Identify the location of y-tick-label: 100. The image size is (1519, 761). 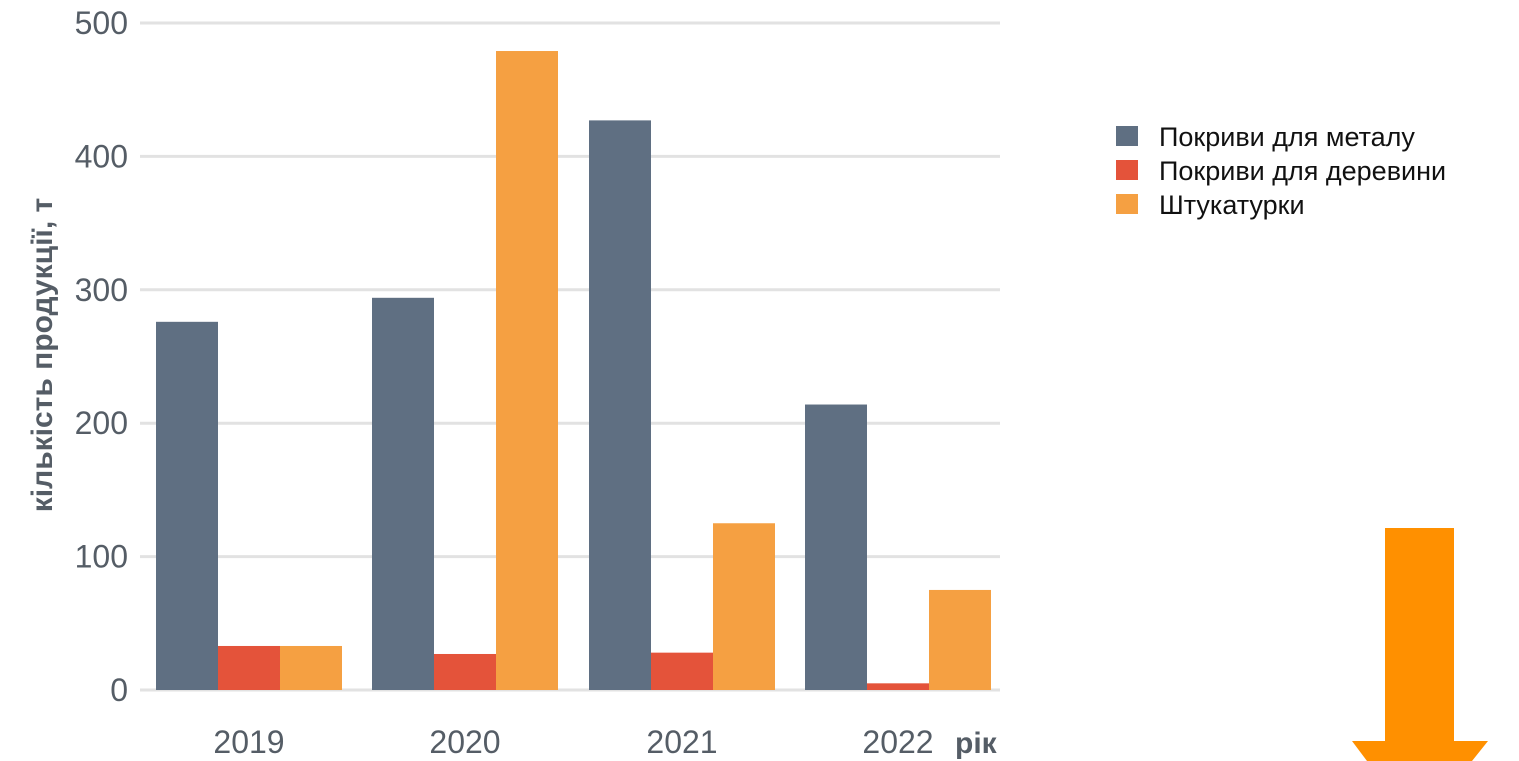
(101, 557).